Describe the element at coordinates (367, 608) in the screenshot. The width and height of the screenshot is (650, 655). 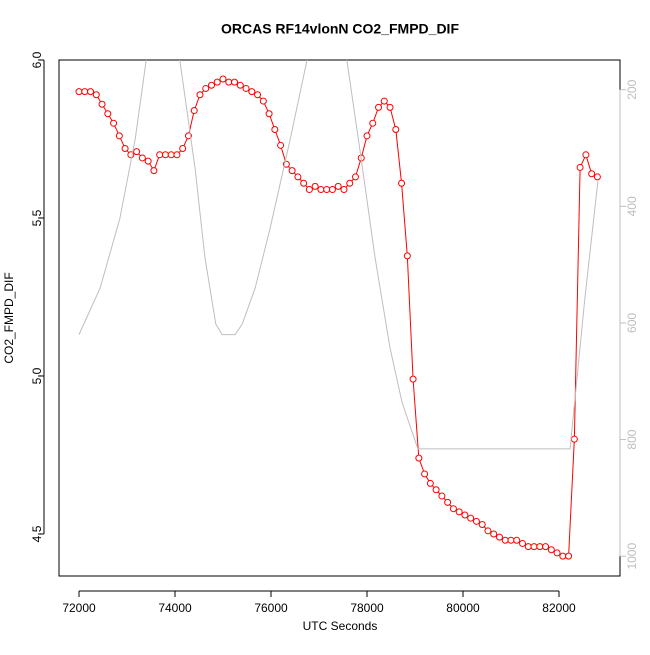
I see `x-tick-label: 78000` at that location.